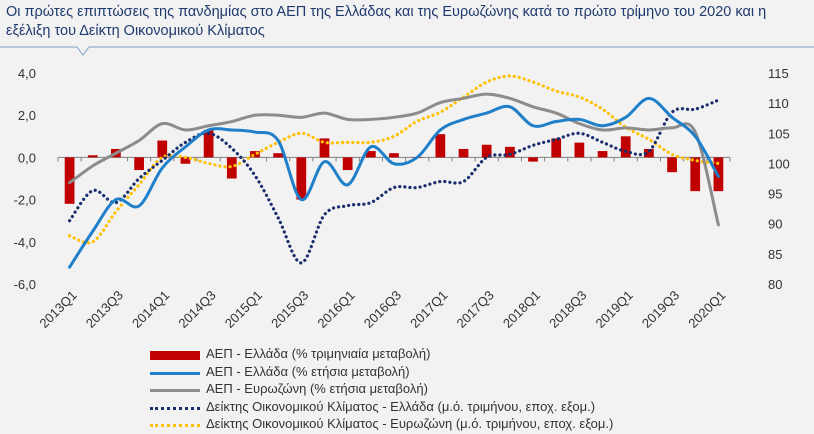 This screenshot has width=814, height=434. What do you see at coordinates (779, 163) in the screenshot?
I see `right-axis-tick-label: 100` at bounding box center [779, 163].